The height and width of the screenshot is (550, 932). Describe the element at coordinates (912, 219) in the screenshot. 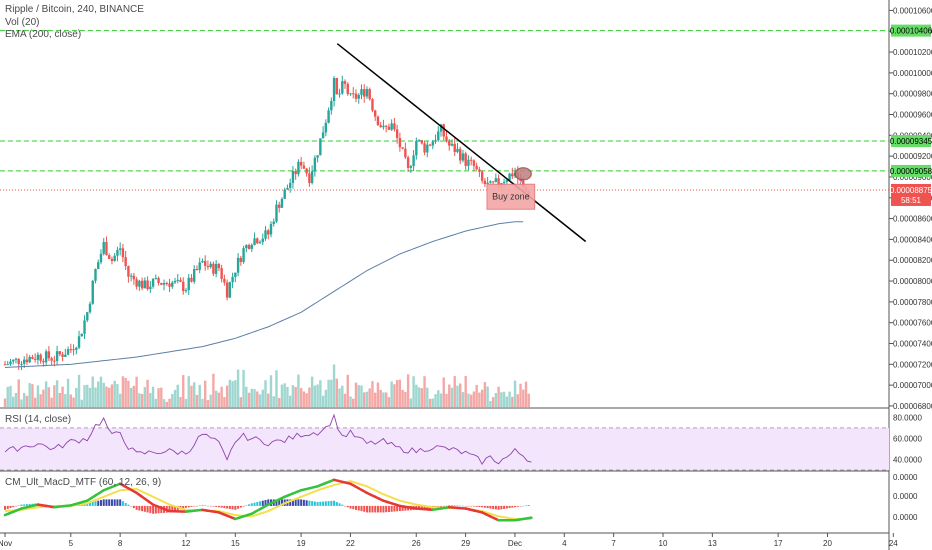

I see `y-tick-label: 0.00008600` at that location.